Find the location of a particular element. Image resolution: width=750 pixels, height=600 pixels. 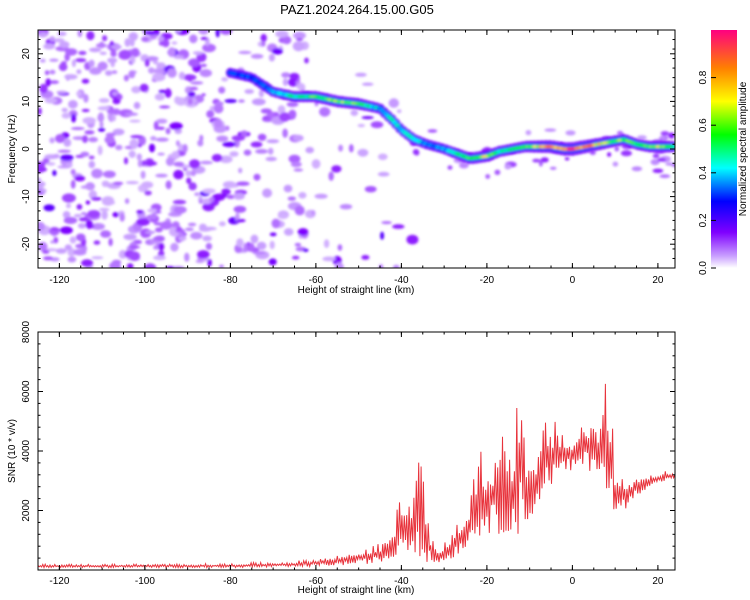

colorbar-tick-label: 0.2 is located at coordinates (703, 220).